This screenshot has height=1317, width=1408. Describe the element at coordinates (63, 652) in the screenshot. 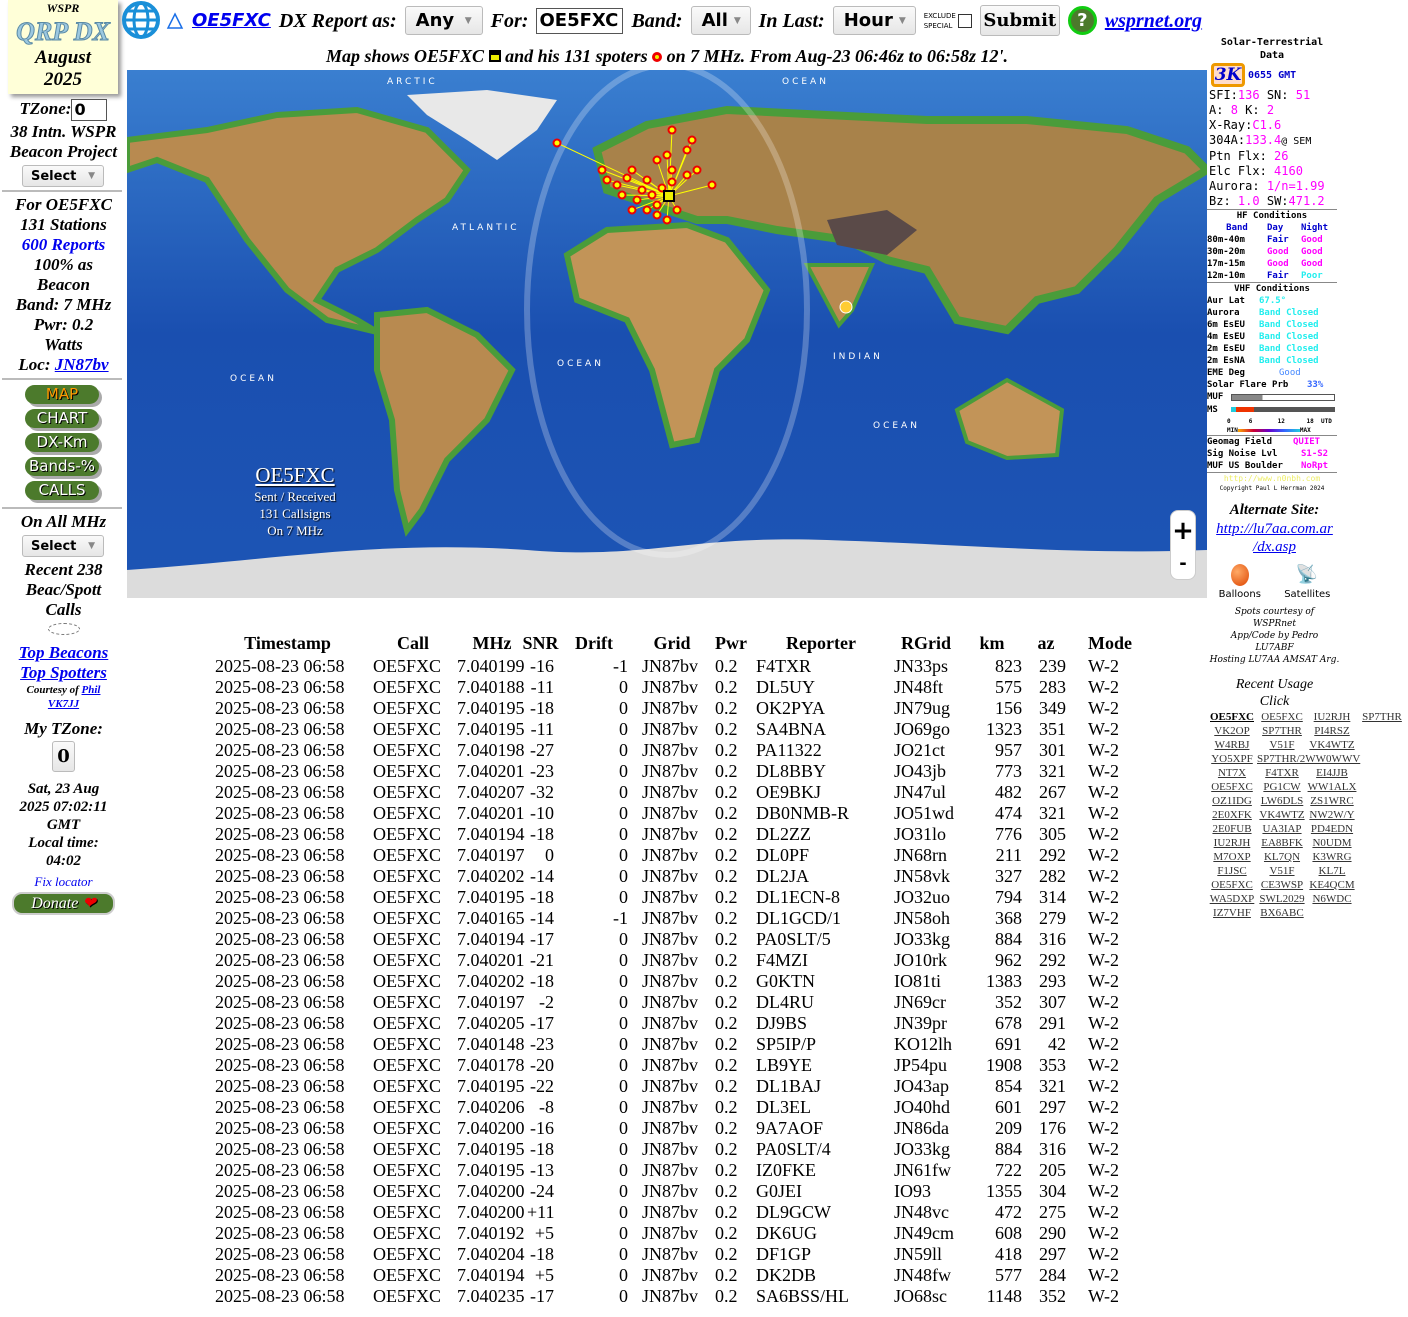

I see `top-beacons-link: Top Beacons` at that location.